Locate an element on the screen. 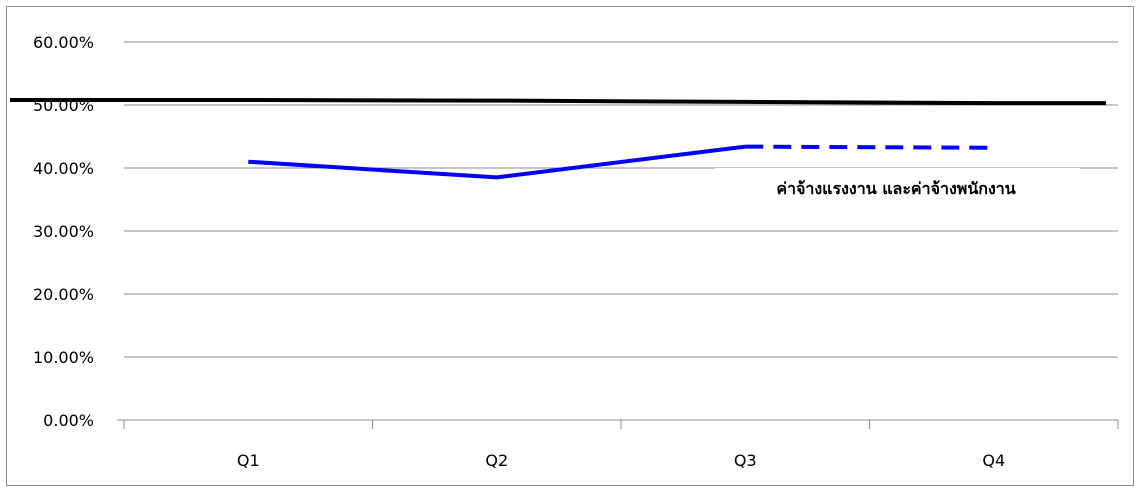 Image resolution: width=1145 pixels, height=492 pixels. annotation-label: ค่าจ้างแรงงาน และค่าจ้างพนักงาน is located at coordinates (895, 188).